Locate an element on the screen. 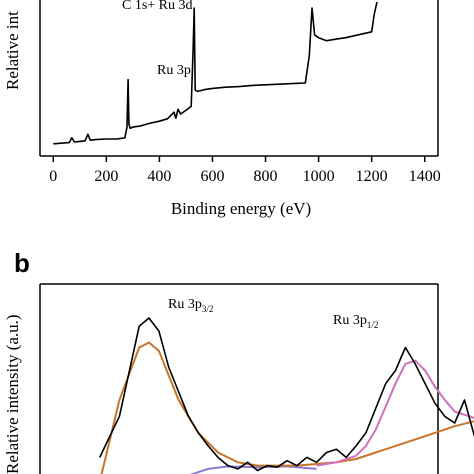 Image resolution: width=474 pixels, height=474 pixels. panel-a-y-axis-title: Relative int is located at coordinates (12, 50).